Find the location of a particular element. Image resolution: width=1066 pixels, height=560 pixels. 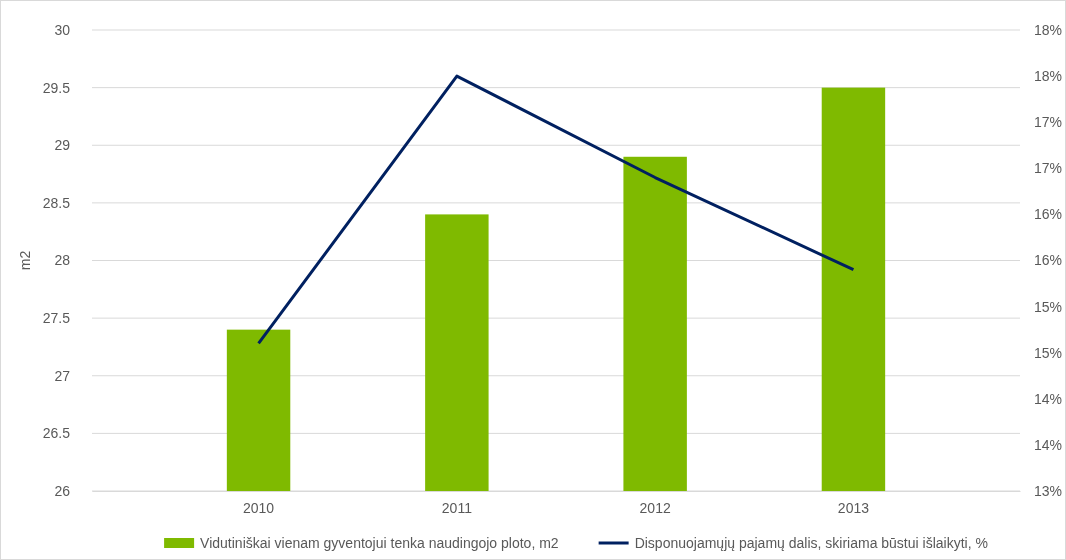

y-tick-label: 27 is located at coordinates (62, 375).